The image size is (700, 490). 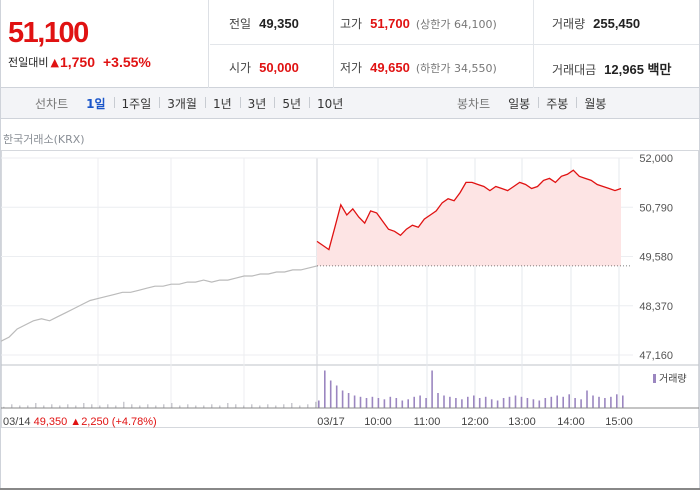 What do you see at coordinates (136, 103) in the screenshot?
I see `tab-1w: 1주일` at bounding box center [136, 103].